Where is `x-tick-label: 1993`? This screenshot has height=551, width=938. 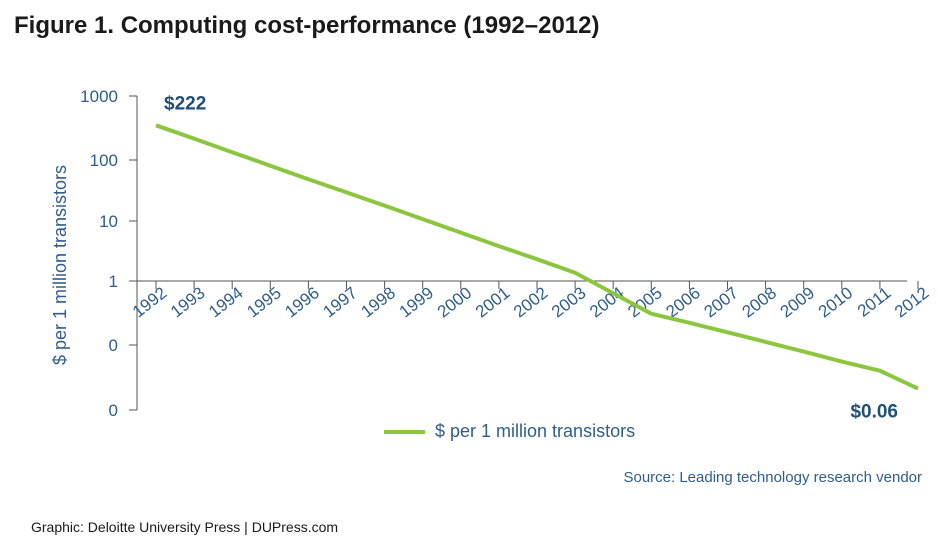
x-tick-label: 1993 is located at coordinates (188, 302).